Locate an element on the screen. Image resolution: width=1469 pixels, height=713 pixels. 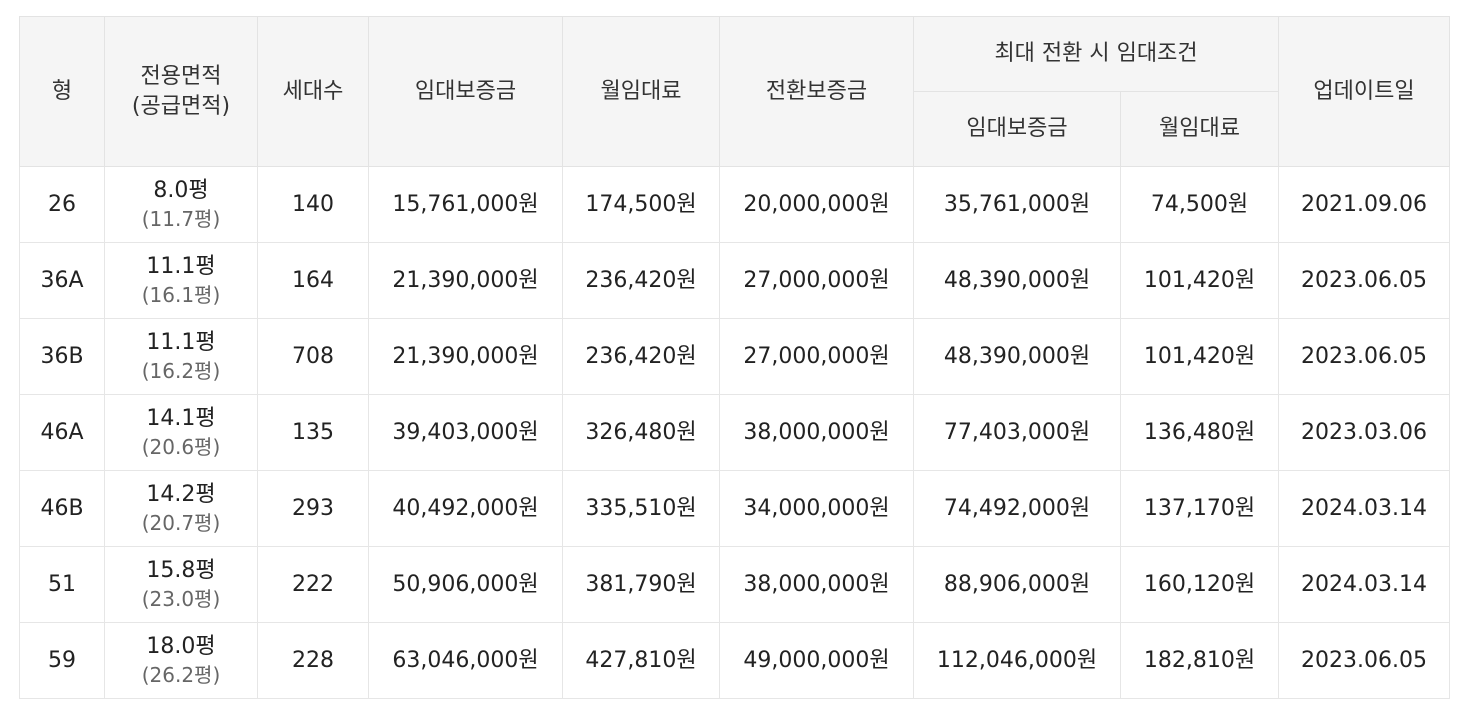
cell-max-monthly-rent: 136,480원 is located at coordinates (1199, 432).